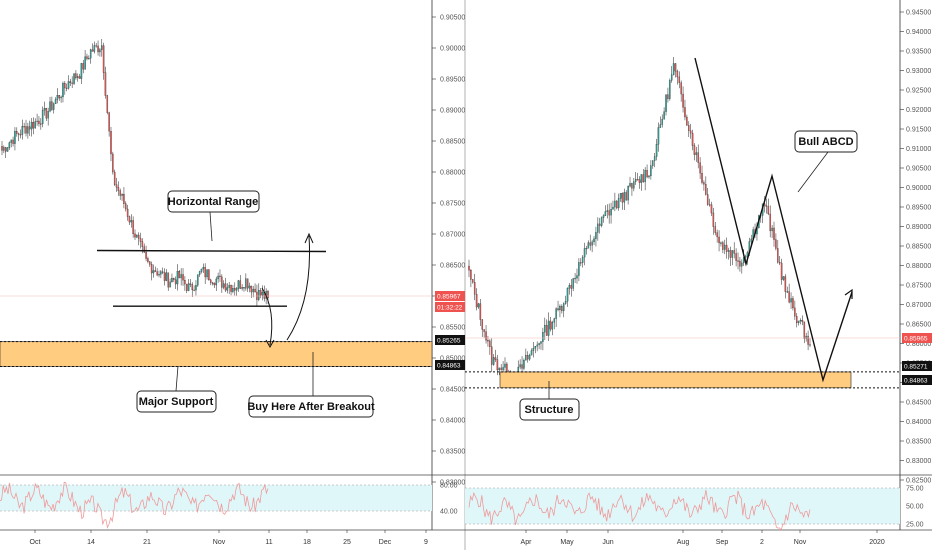  Describe the element at coordinates (147, 542) in the screenshot. I see `left-x-tick: 21` at that location.